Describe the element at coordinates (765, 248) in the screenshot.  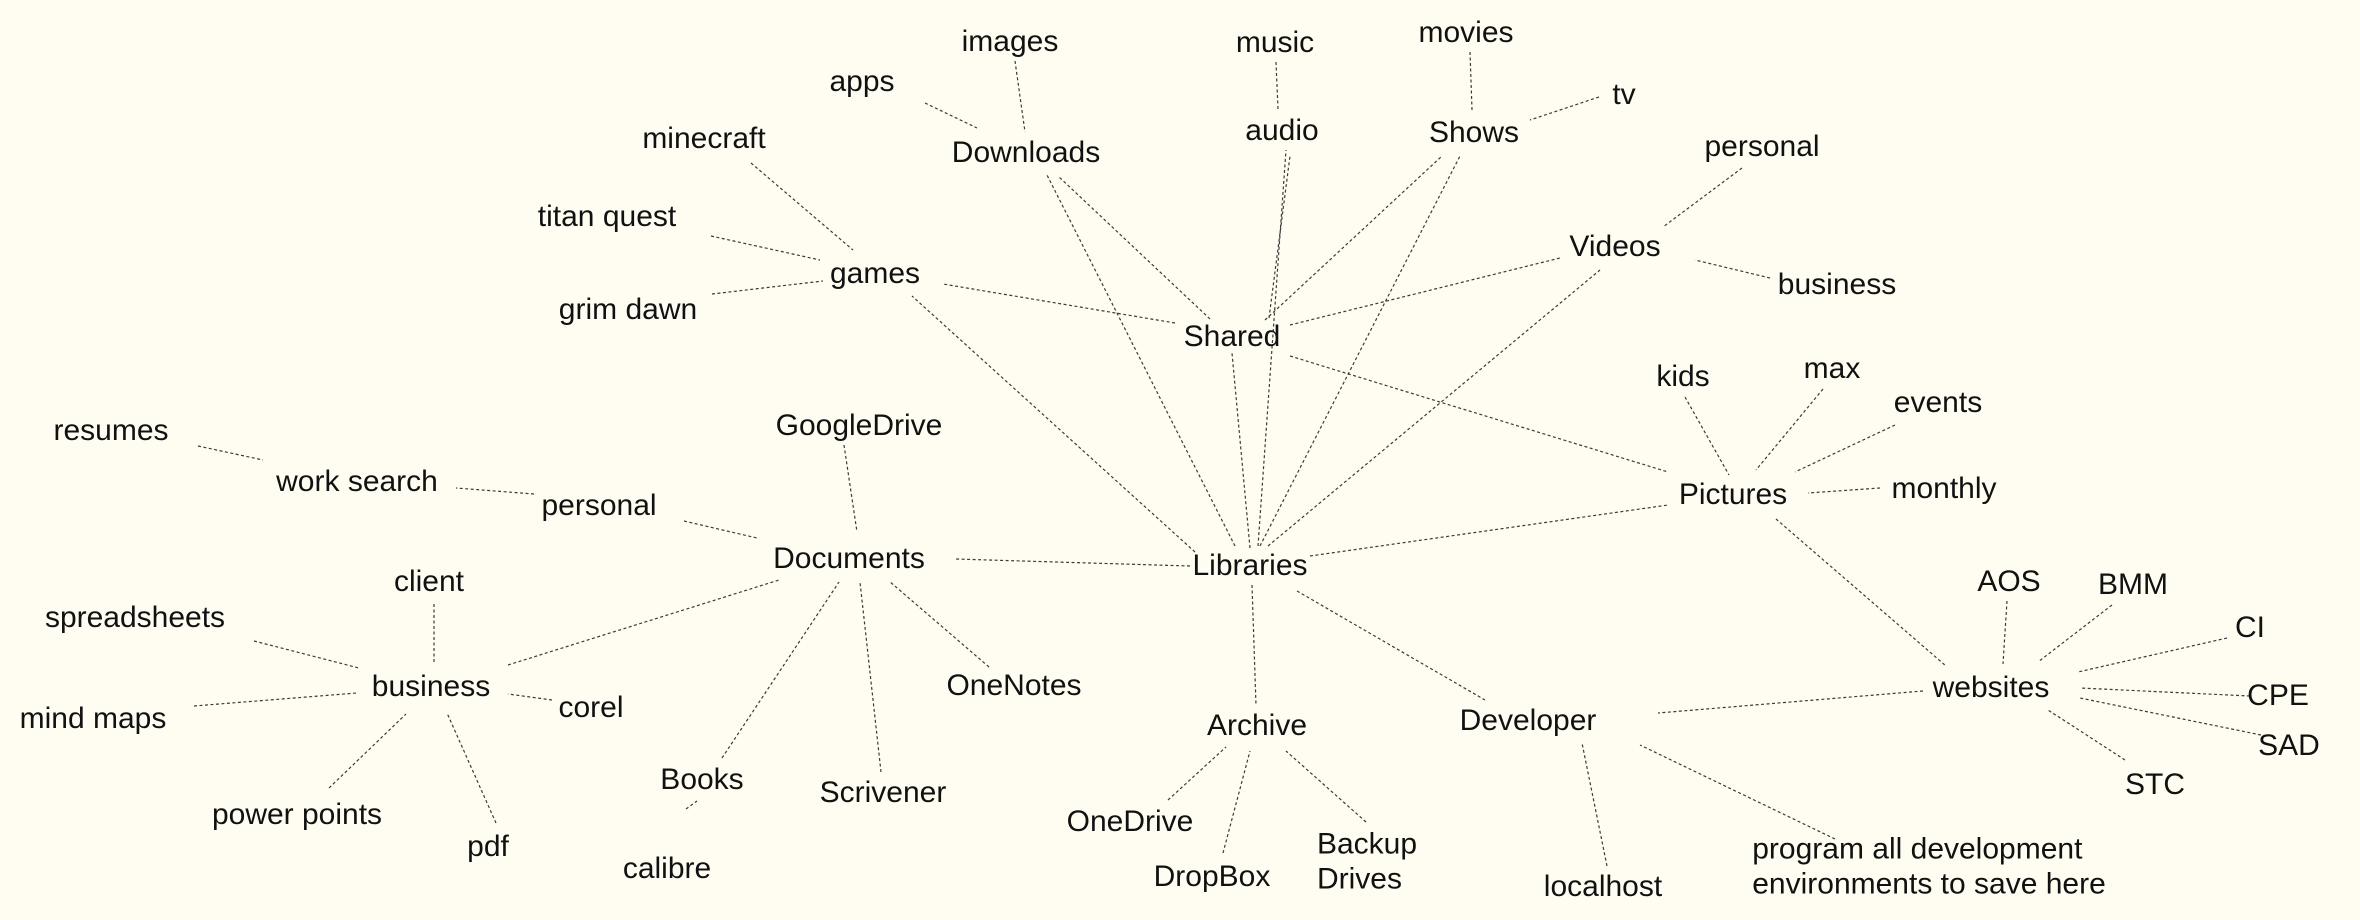
I see `edge-games-to-titan-quest` at that location.